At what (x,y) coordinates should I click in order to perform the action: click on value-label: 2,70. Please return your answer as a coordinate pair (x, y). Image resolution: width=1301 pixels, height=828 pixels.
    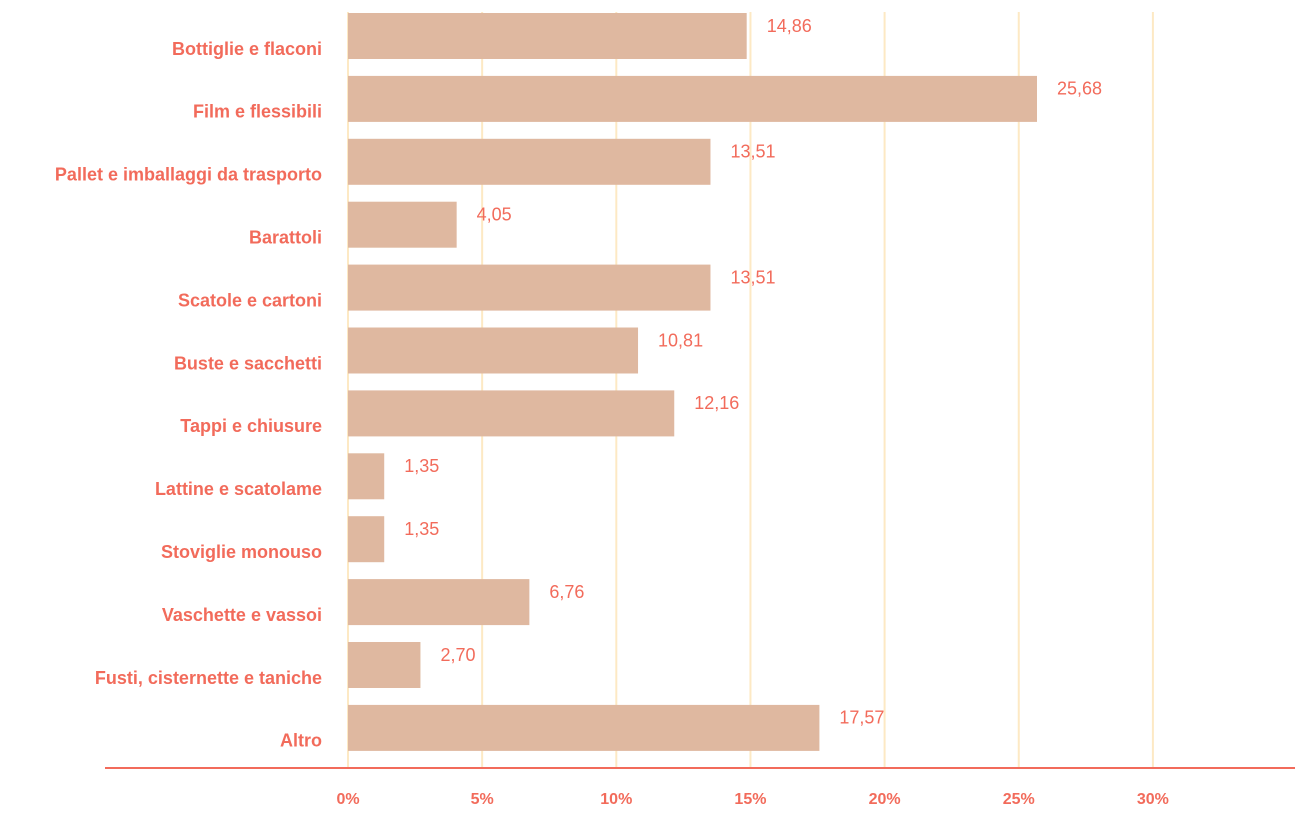
    Looking at the image, I should click on (457, 655).